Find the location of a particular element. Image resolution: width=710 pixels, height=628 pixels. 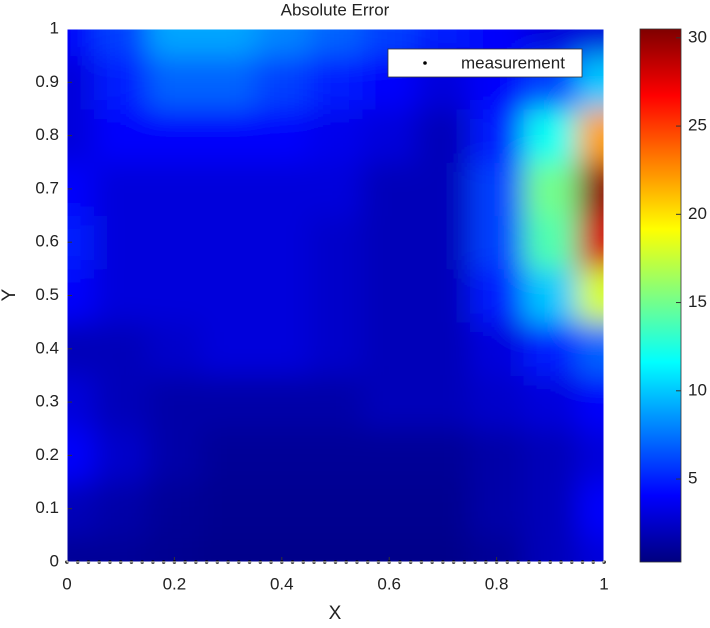

y-tick-label: 0.4 is located at coordinates (47, 347).